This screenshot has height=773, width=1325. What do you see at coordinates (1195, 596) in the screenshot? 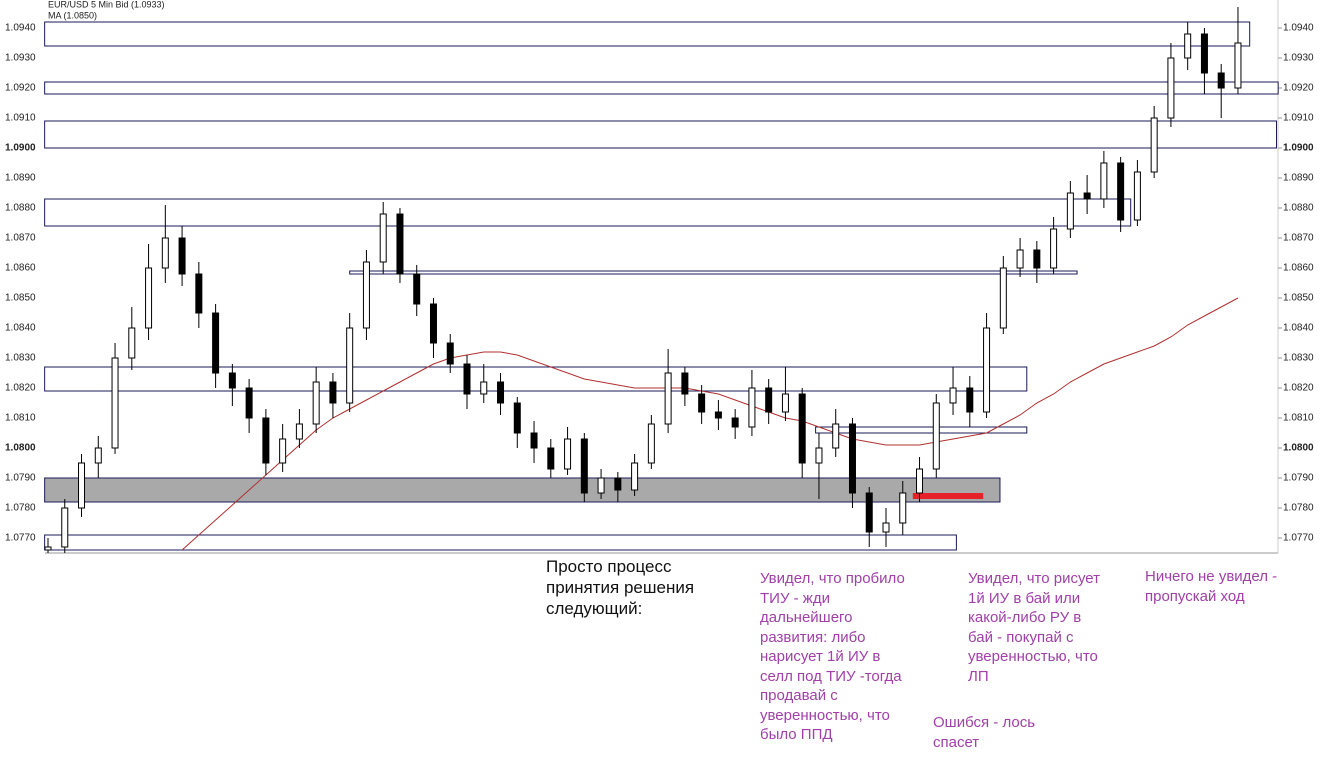
I see `annotation-line: пропускай ход` at bounding box center [1195, 596].